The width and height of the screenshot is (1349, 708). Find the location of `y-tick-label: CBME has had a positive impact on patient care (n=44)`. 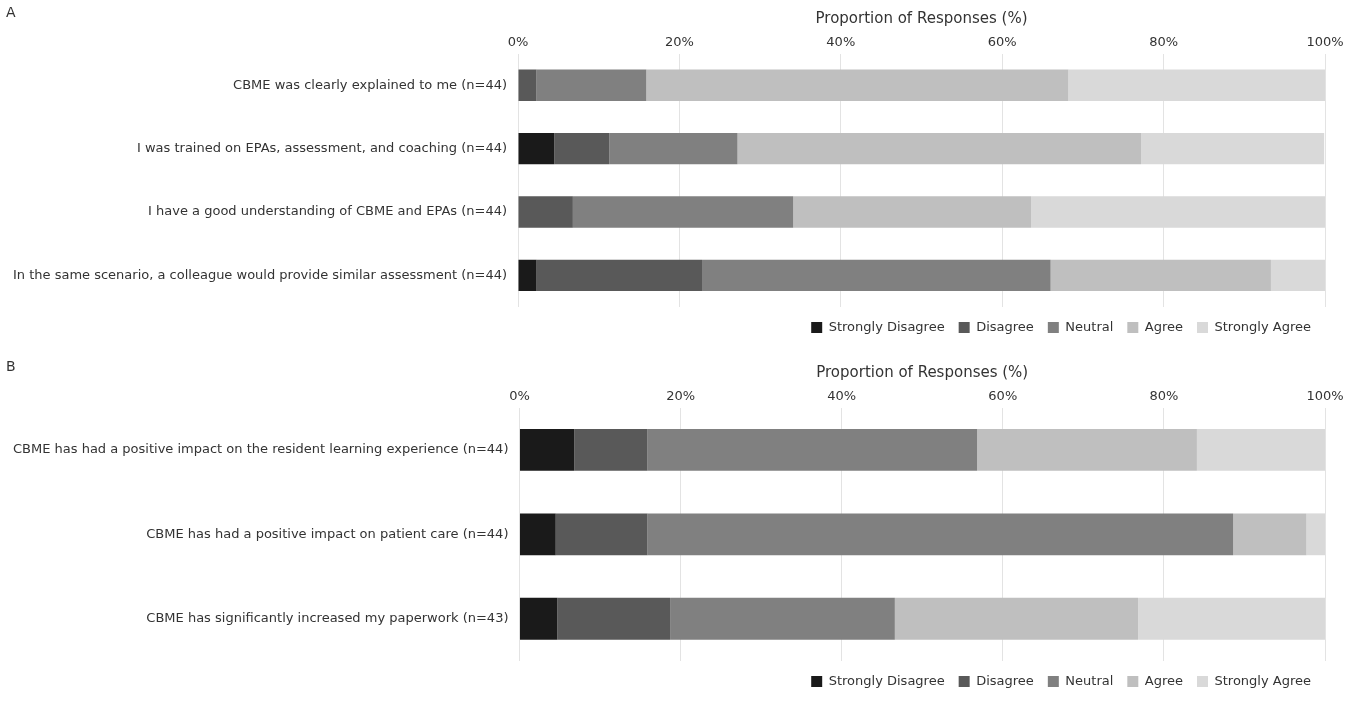

y-tick-label: CBME has had a positive impact on patient care (n=44) is located at coordinates (327, 533).